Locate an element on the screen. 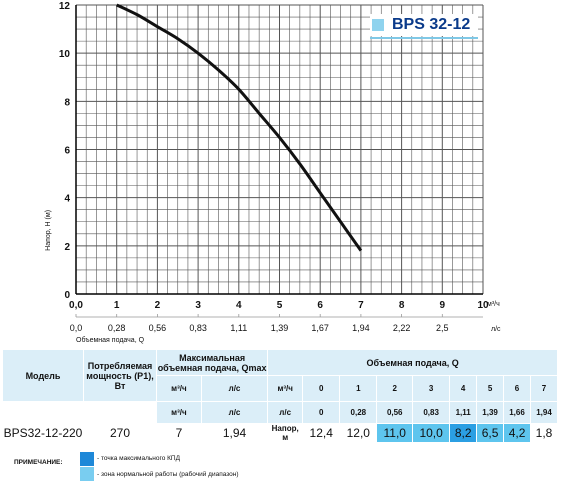  legend-swatch is located at coordinates (378, 25).